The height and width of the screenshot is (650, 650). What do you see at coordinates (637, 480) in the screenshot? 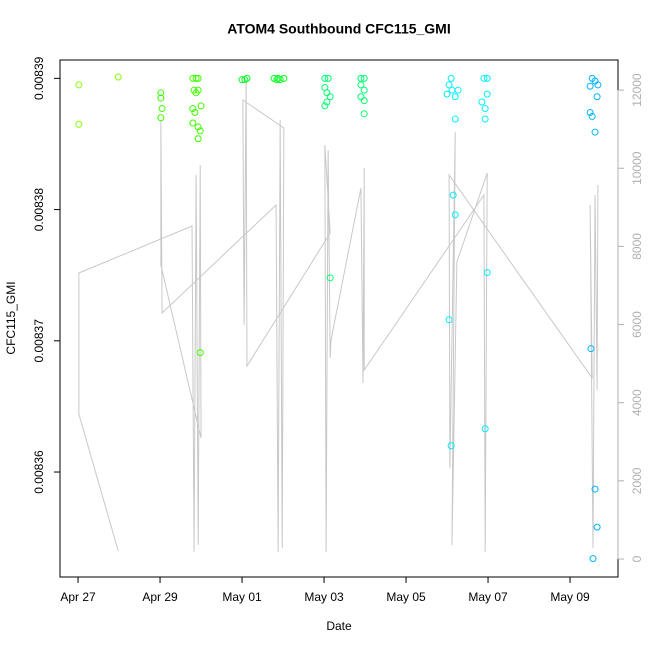
I see `y2-tick-label: 2000` at bounding box center [637, 480].